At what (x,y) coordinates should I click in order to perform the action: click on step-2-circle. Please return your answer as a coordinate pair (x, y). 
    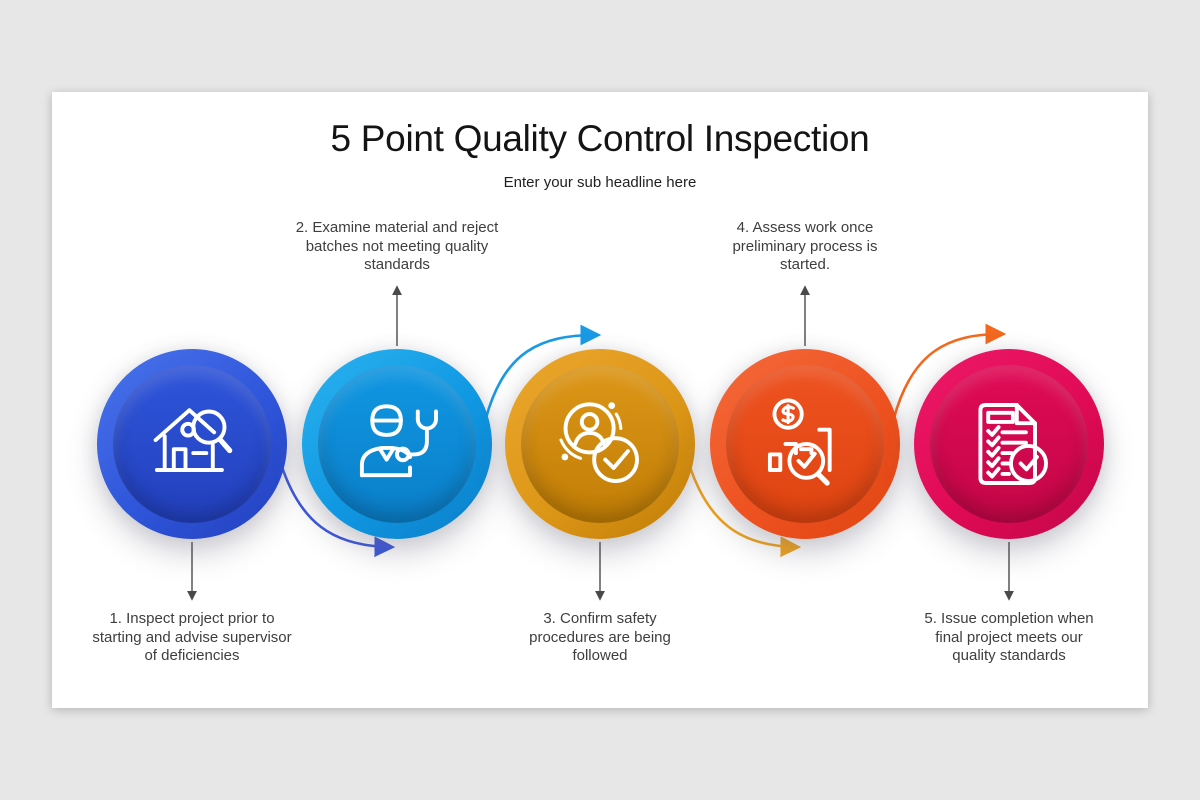
    Looking at the image, I should click on (397, 444).